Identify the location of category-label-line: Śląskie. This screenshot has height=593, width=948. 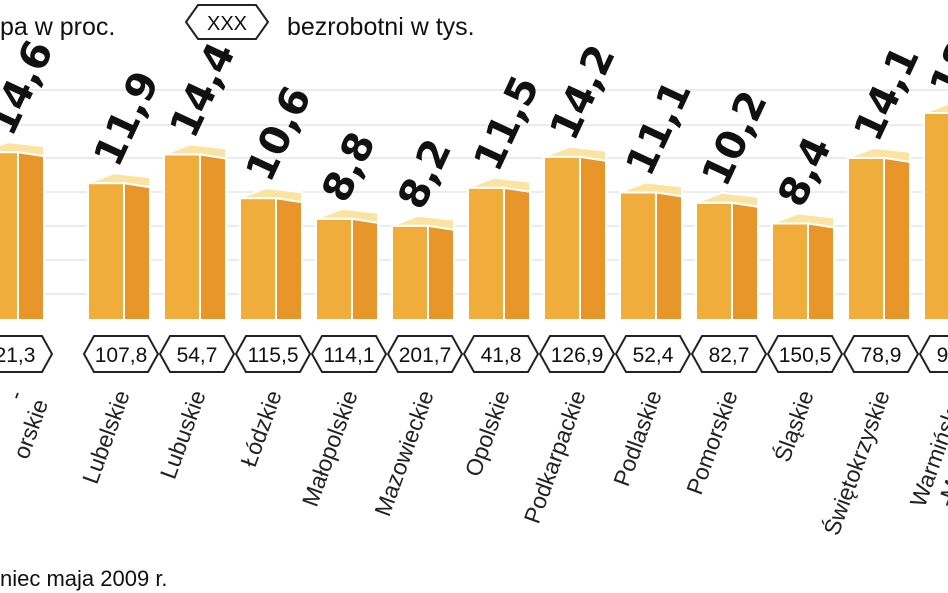
(793, 425).